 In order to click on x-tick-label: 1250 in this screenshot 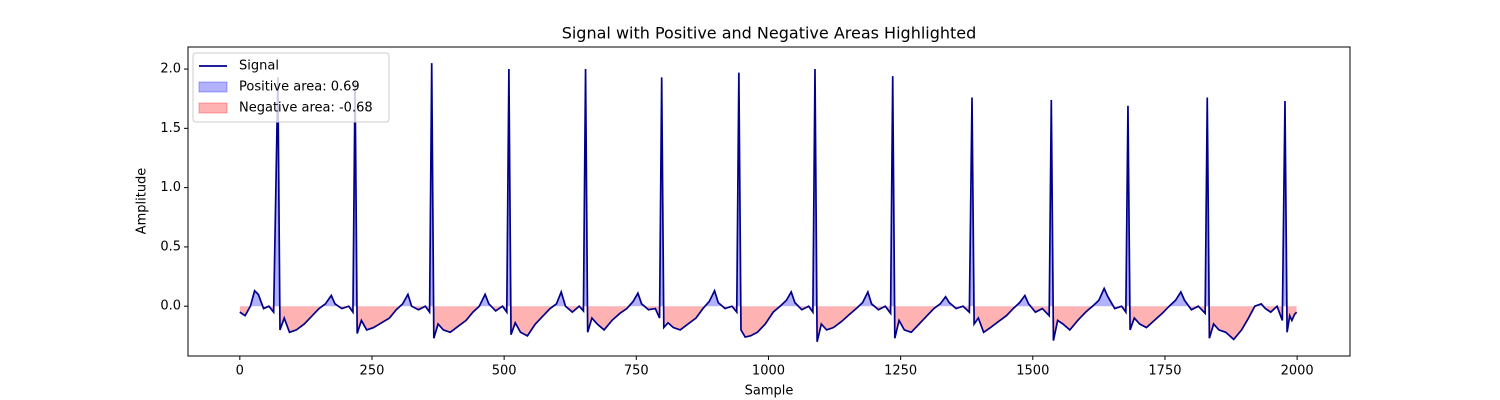, I will do `click(900, 371)`.